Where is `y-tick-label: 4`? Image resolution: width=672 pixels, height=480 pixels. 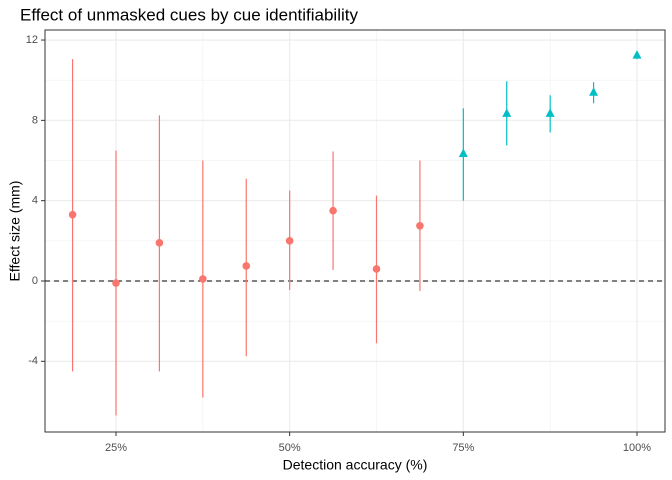 y-tick-label: 4 is located at coordinates (35, 201).